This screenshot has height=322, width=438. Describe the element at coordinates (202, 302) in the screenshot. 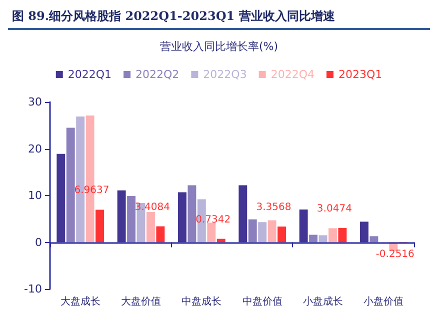

I see `x-tick-label: 中盘成长` at that location.